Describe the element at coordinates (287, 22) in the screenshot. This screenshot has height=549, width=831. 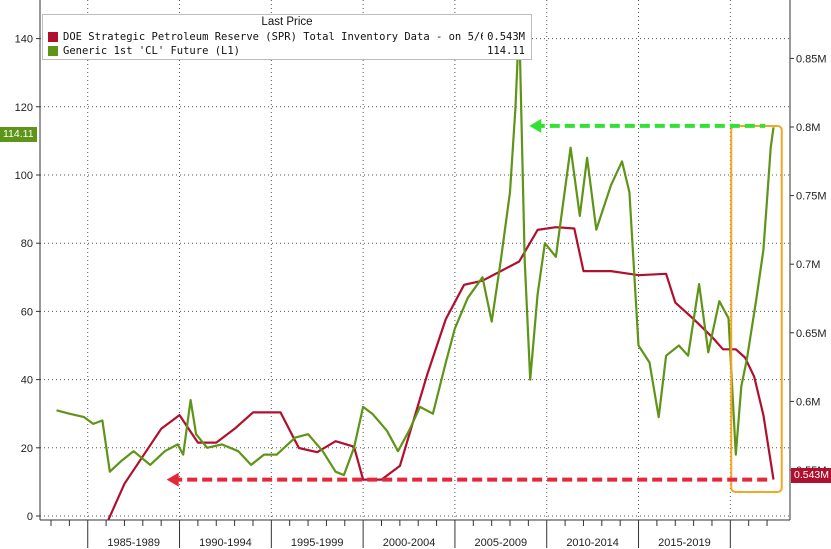
I see `legend-header: Last Price` at that location.